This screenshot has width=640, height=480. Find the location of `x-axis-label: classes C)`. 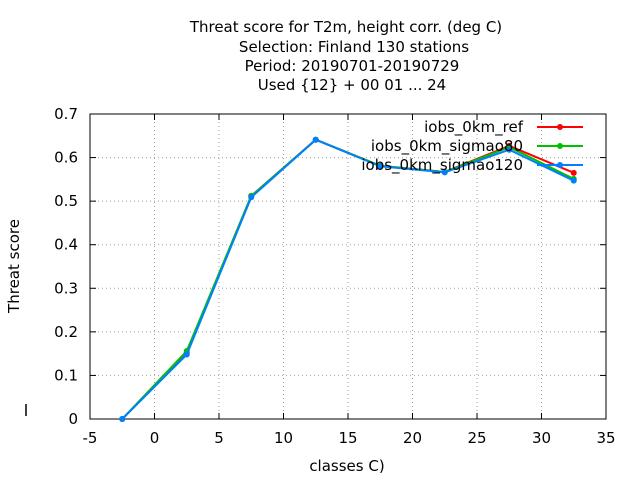

x-axis-label: classes C) is located at coordinates (346, 466).